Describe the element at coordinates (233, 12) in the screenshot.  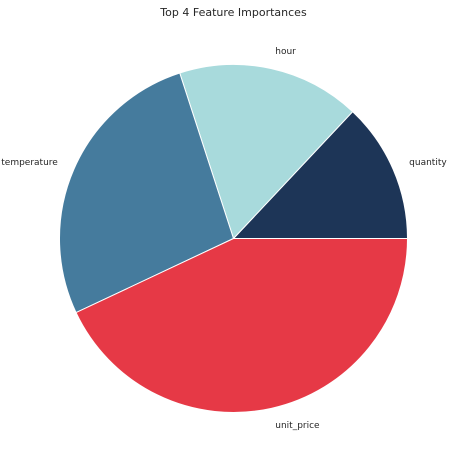
I see `chart-title: Top 4 Feature Importances` at that location.